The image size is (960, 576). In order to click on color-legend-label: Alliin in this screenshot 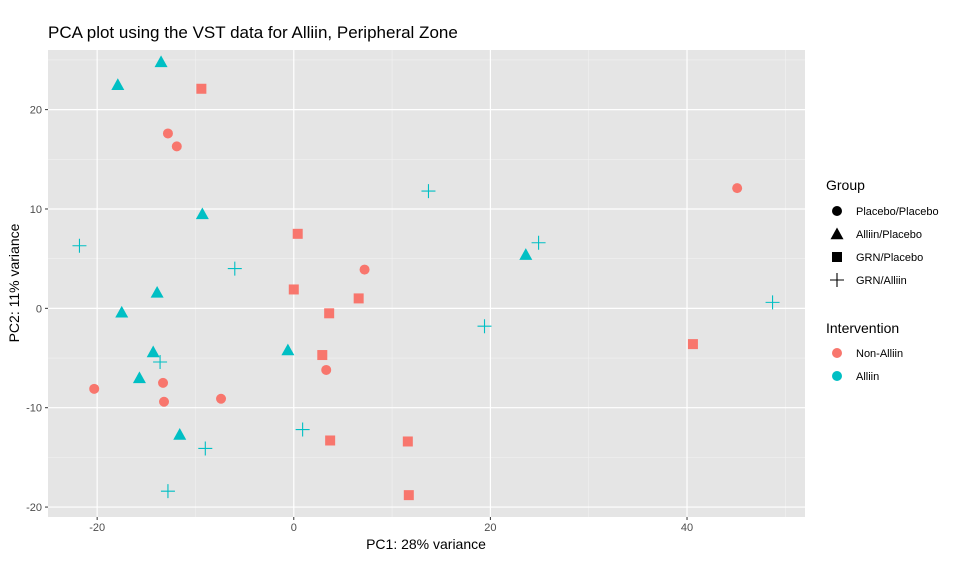, I will do `click(867, 377)`.